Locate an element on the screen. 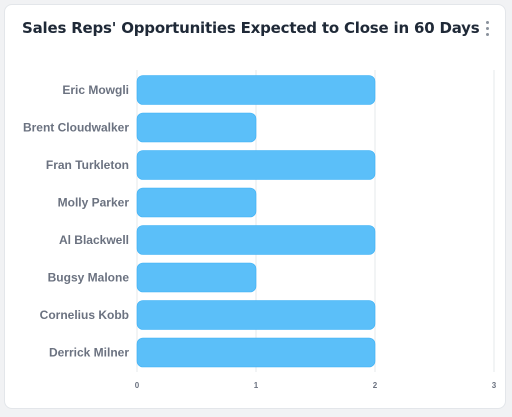  x-tick-label: 1 is located at coordinates (256, 385).